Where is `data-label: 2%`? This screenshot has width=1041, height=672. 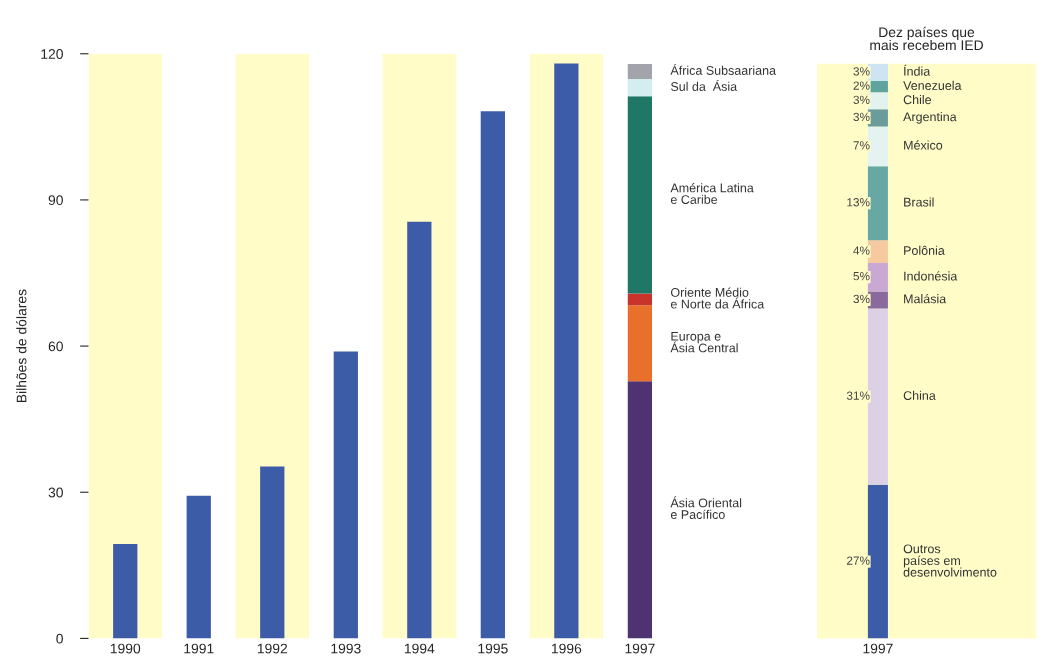
data-label: 2% is located at coordinates (861, 85).